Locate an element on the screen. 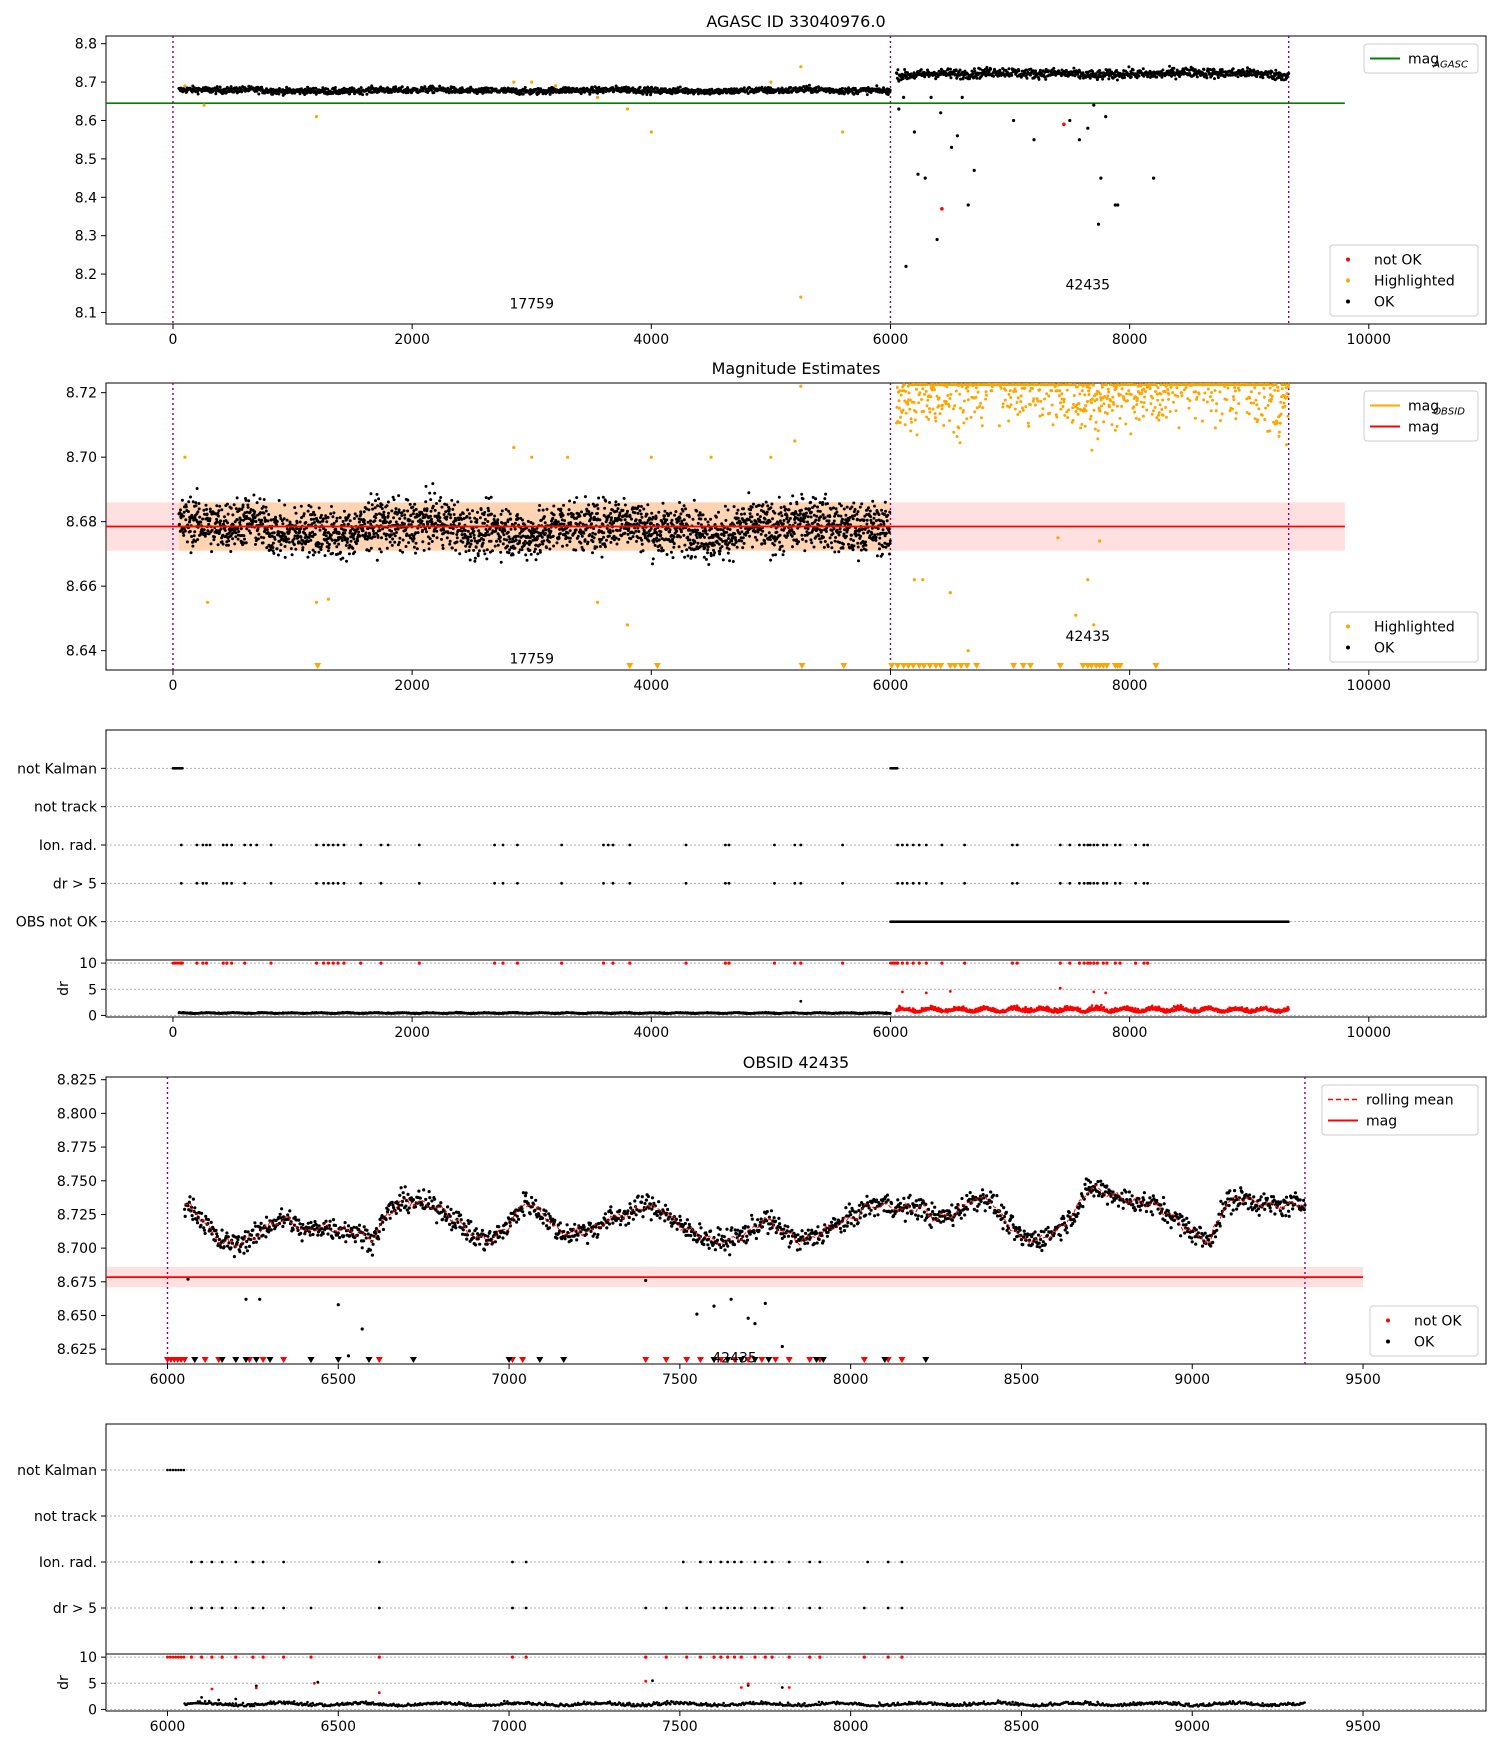  x-tick-label: 8000 is located at coordinates (1130, 340).